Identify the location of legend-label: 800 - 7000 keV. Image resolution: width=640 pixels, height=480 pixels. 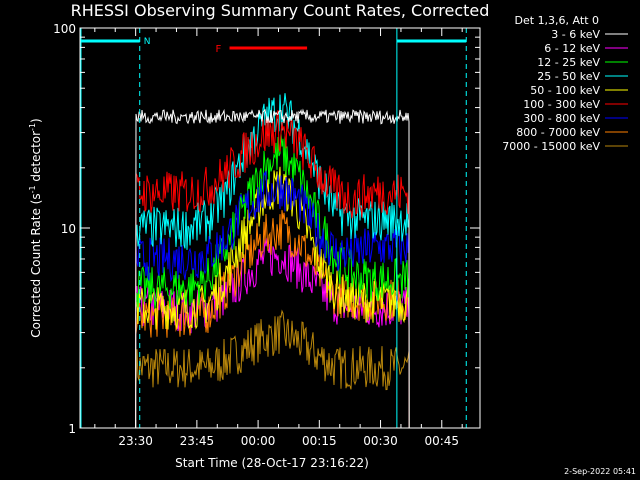
(558, 132).